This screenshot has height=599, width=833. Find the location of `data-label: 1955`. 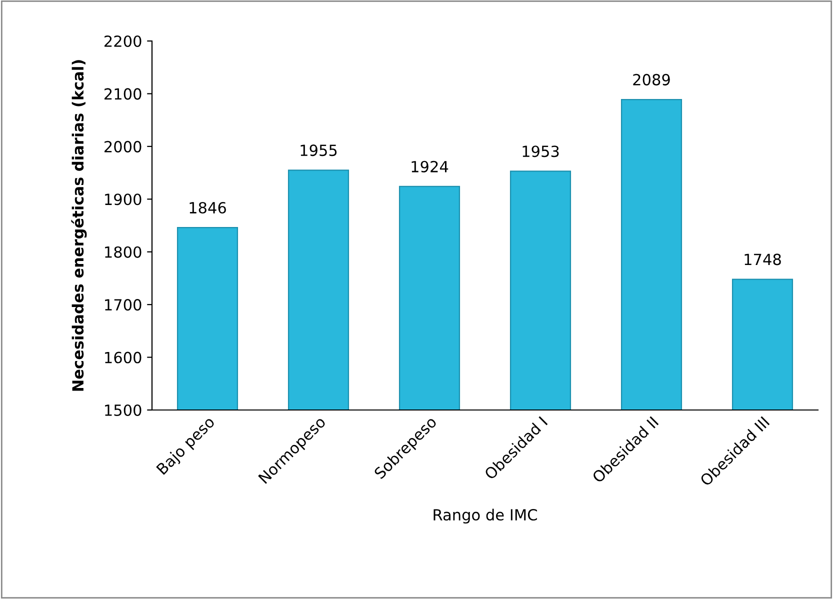

data-label: 1955 is located at coordinates (318, 150).